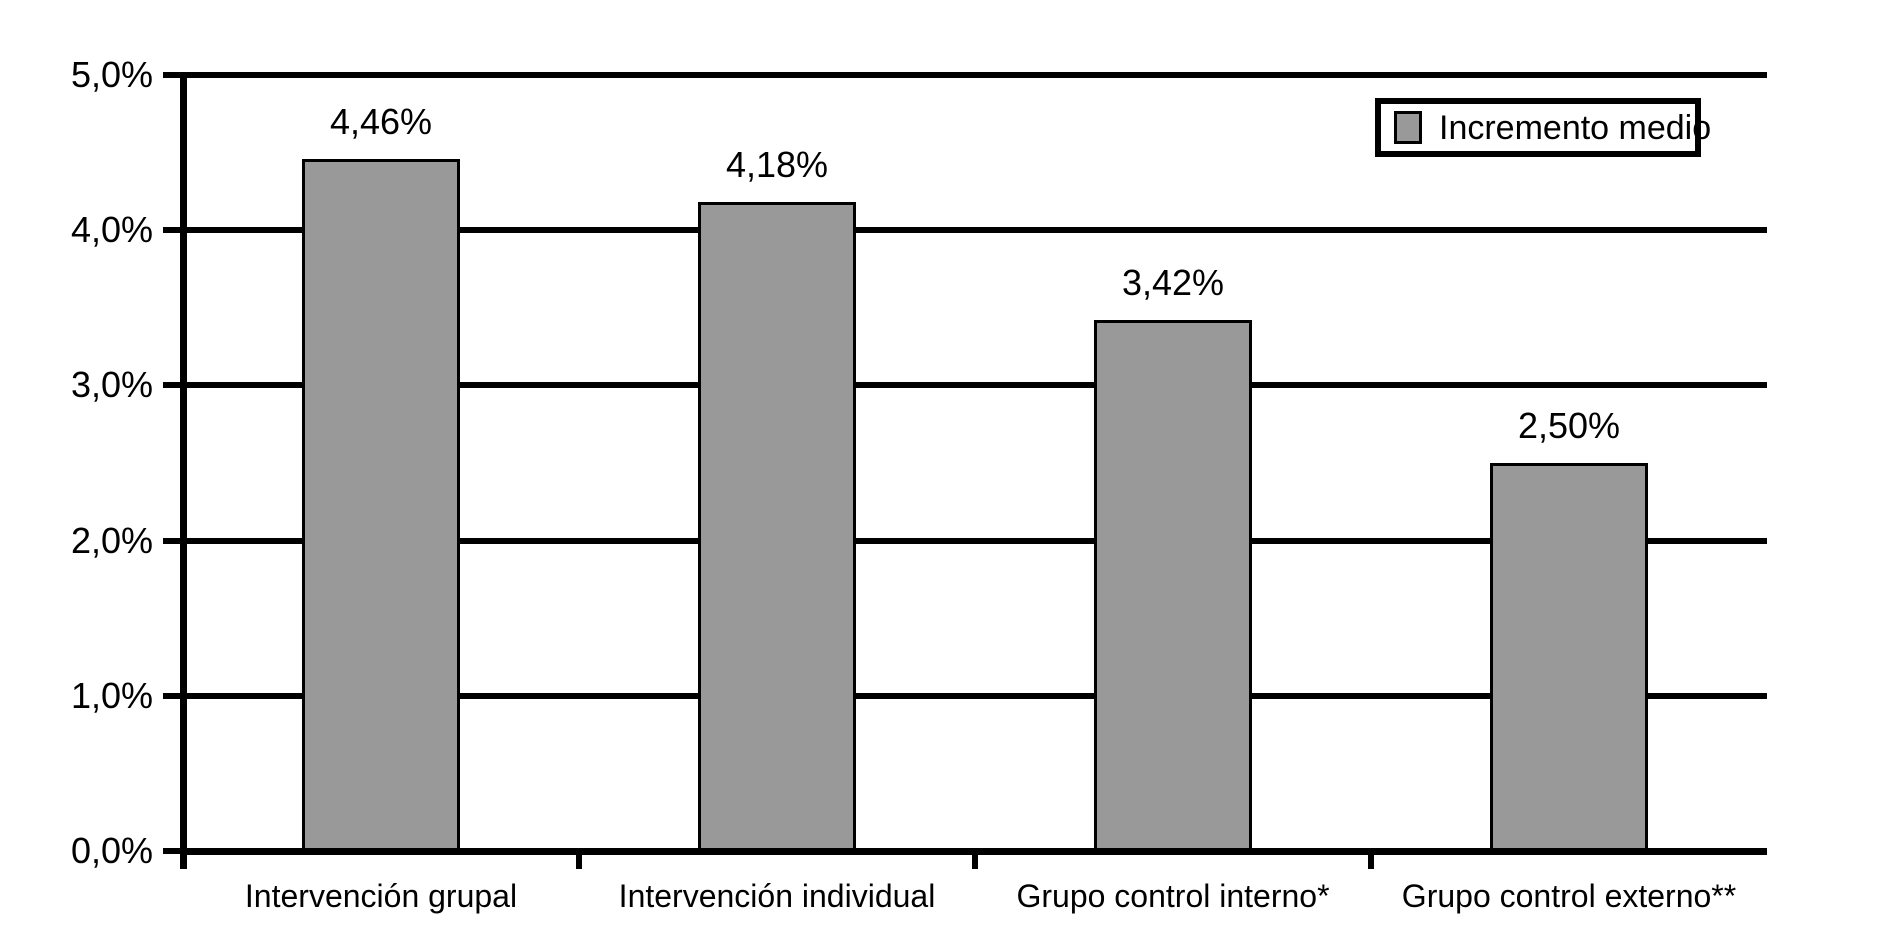 This screenshot has height=952, width=1882. I want to click on bar-value-label: 3,42%, so click(1173, 282).